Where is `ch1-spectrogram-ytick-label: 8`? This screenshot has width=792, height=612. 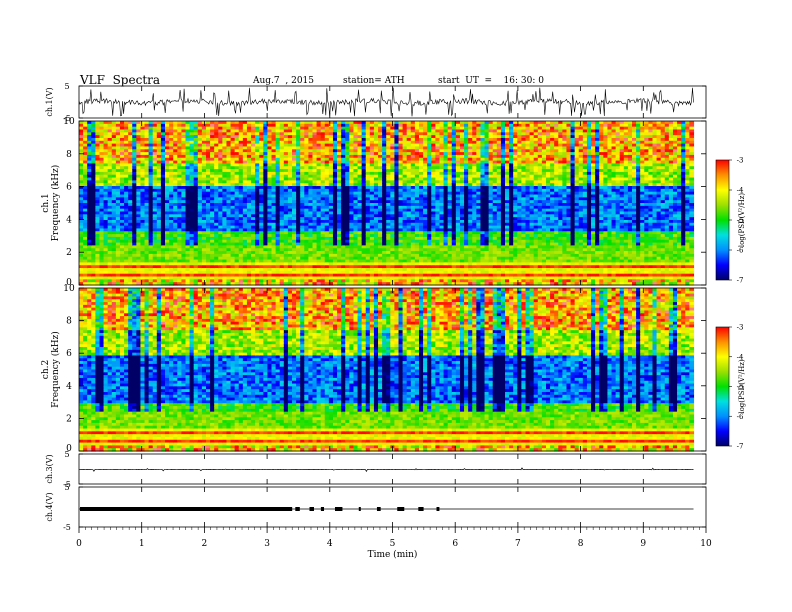 ch1-spectrogram-ytick-label: 8 is located at coordinates (69, 155).